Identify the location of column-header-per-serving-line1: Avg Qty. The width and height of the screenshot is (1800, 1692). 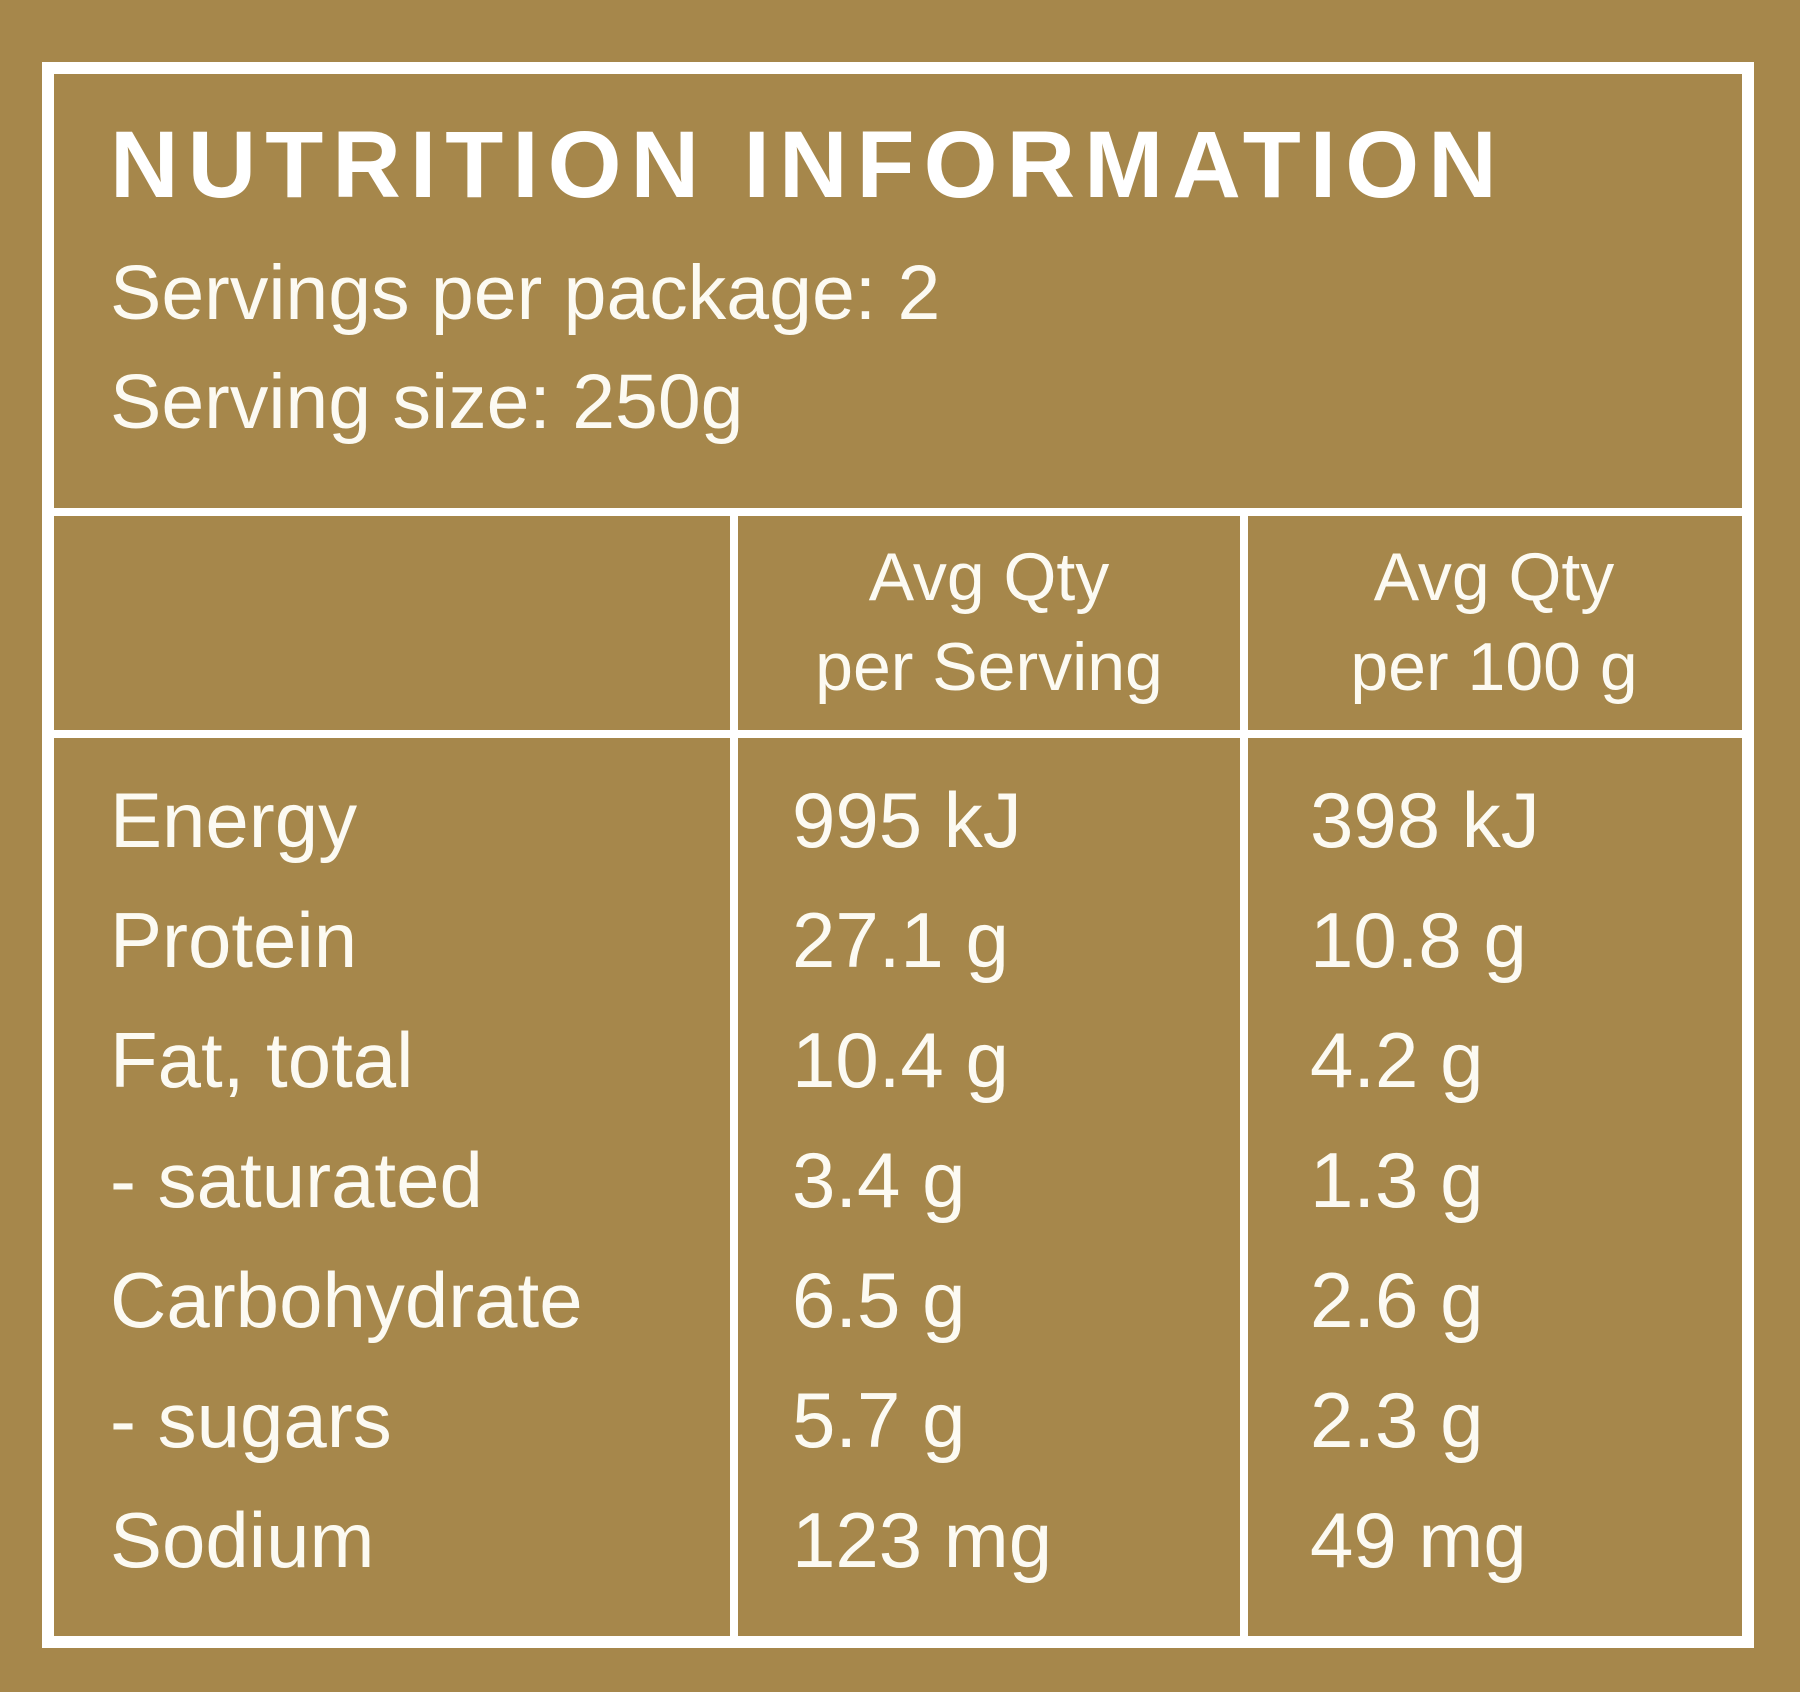
(989, 577).